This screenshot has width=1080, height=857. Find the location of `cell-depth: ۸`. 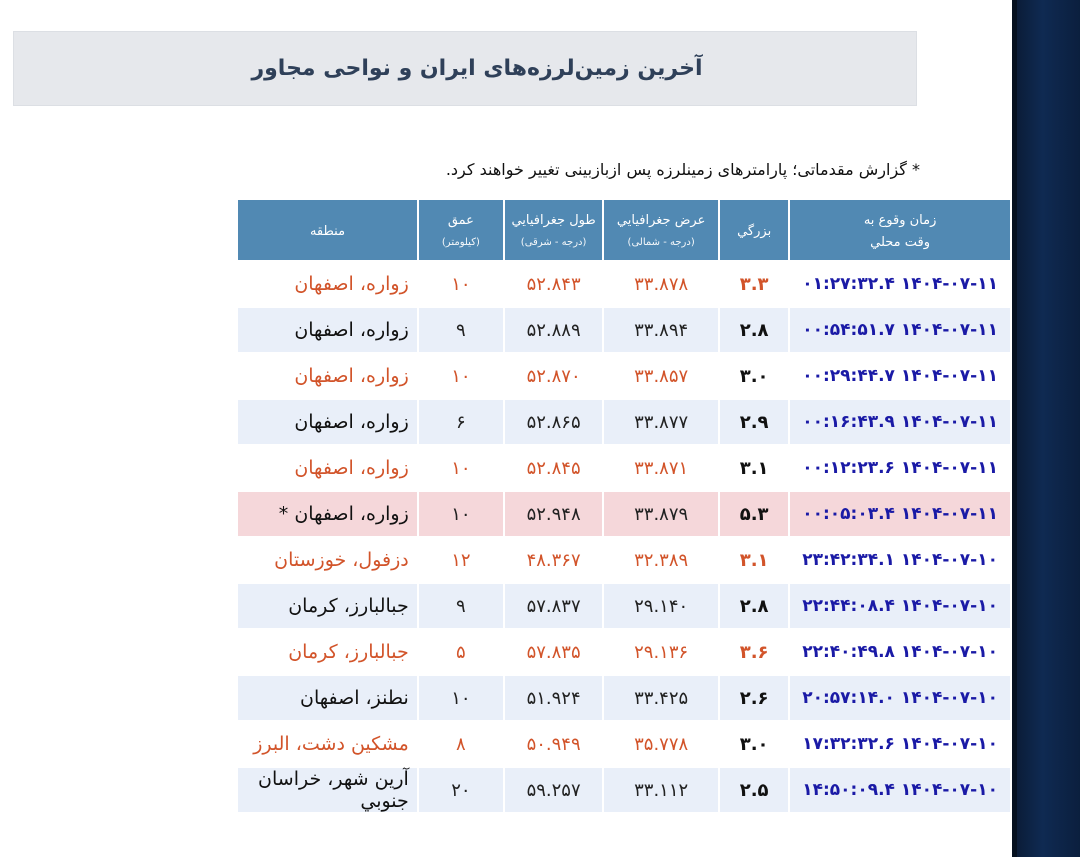

cell-depth: ۸ is located at coordinates (460, 744).